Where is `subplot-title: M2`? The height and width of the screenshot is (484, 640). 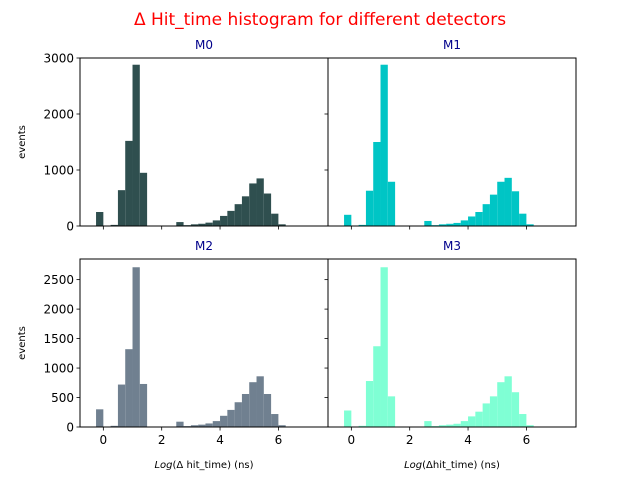 subplot-title: M2 is located at coordinates (204, 246).